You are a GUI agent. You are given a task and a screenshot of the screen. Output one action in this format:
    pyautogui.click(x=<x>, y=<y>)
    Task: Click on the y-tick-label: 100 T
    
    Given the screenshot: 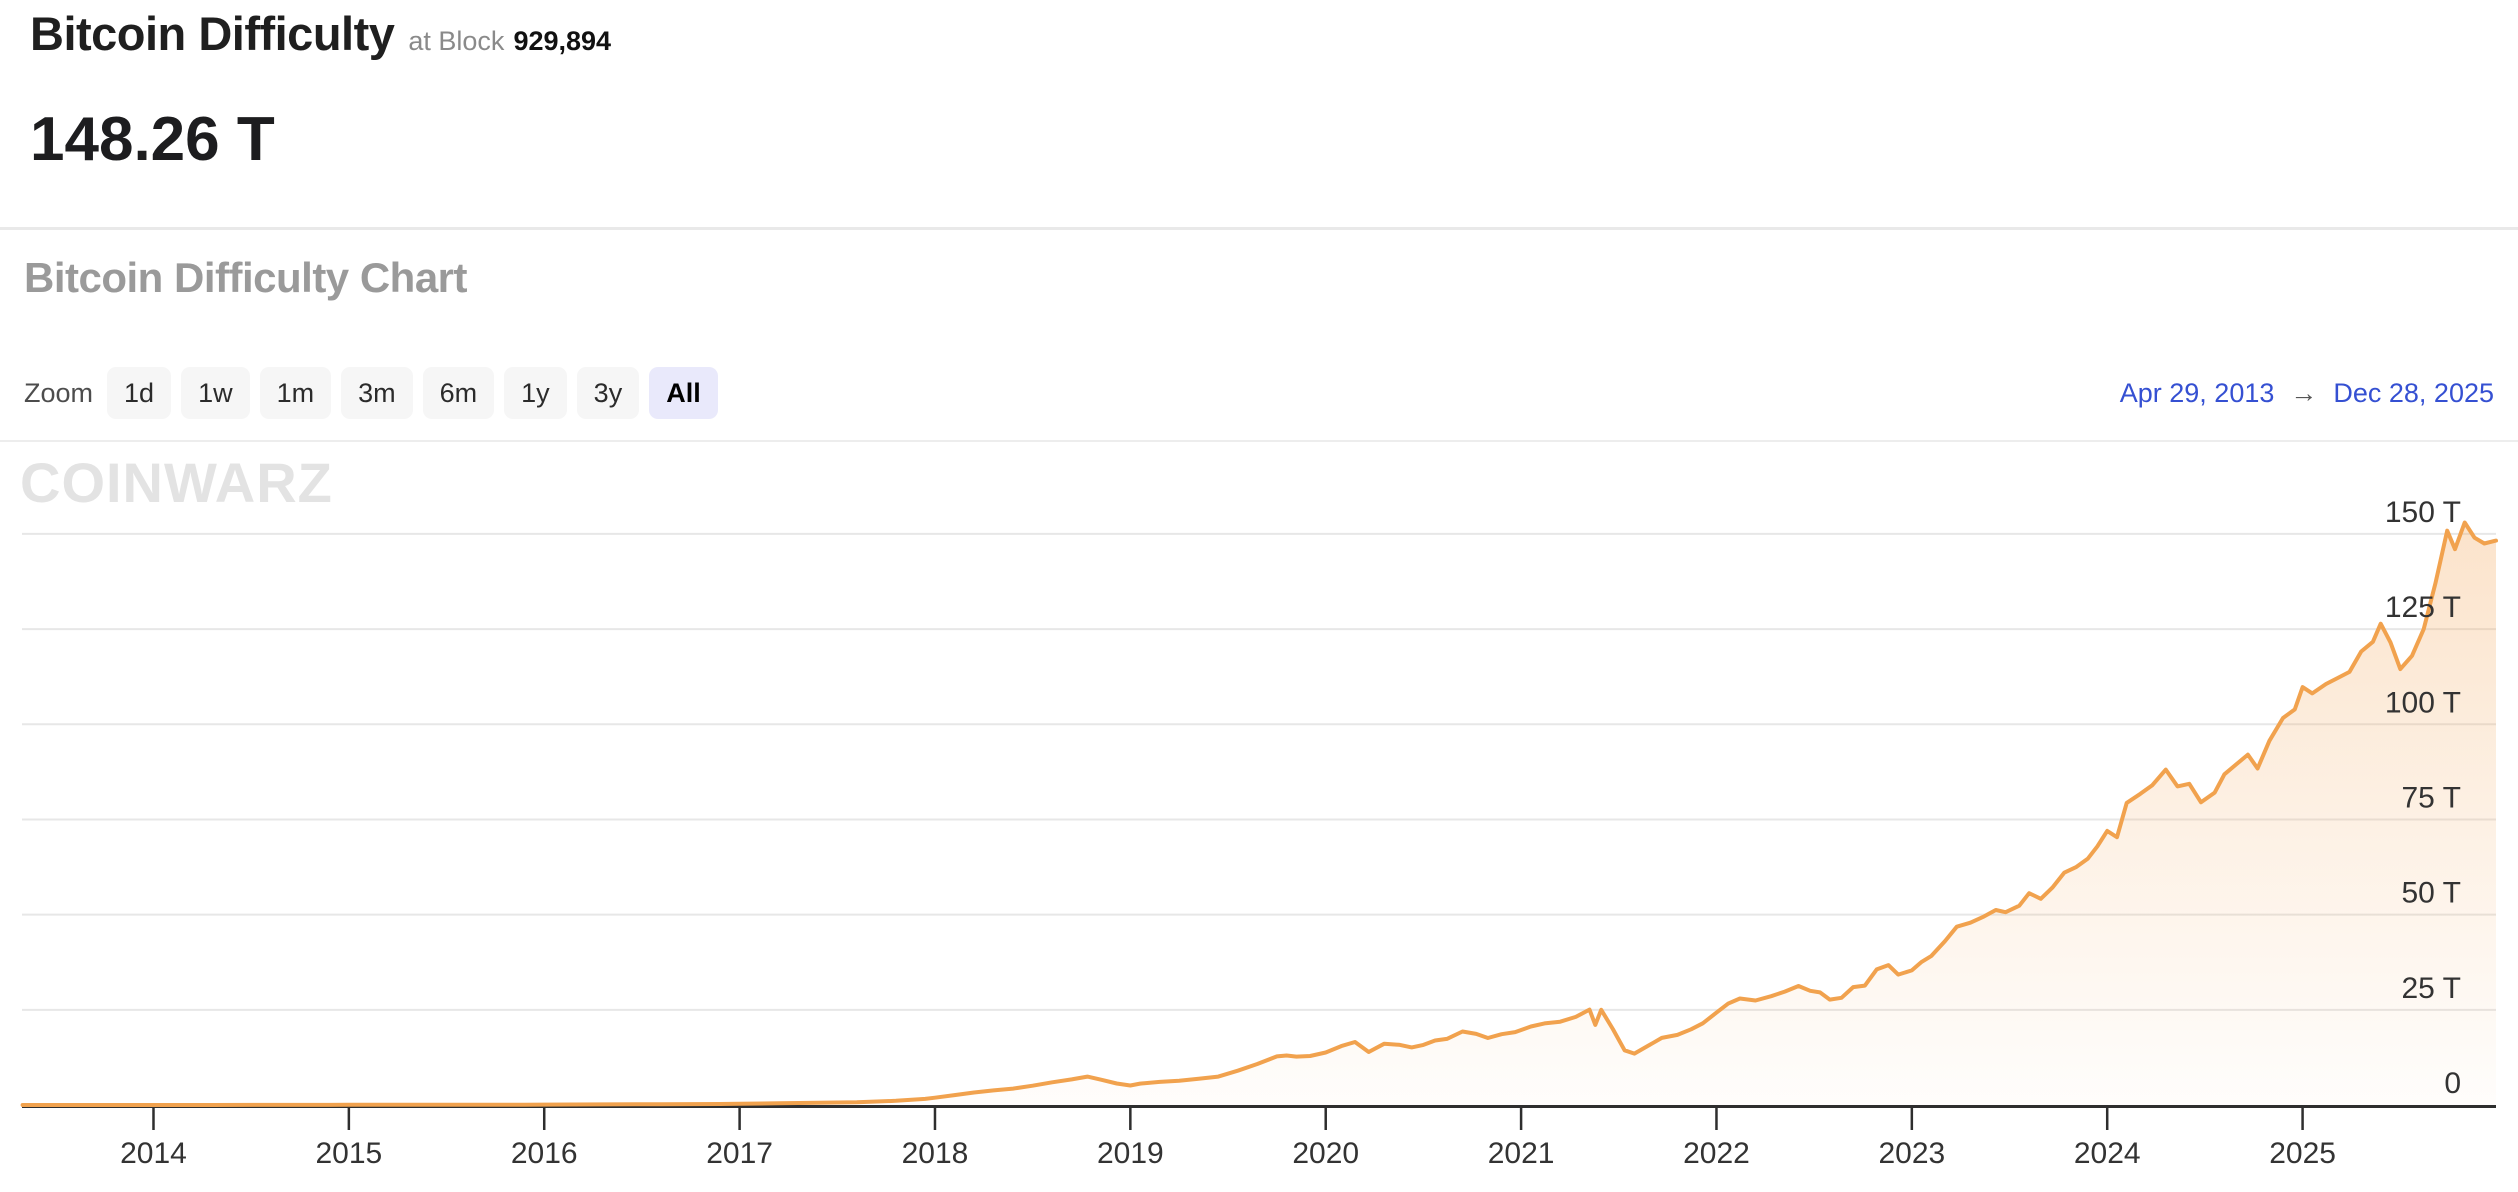 What is the action you would take?
    pyautogui.click(x=2423, y=702)
    